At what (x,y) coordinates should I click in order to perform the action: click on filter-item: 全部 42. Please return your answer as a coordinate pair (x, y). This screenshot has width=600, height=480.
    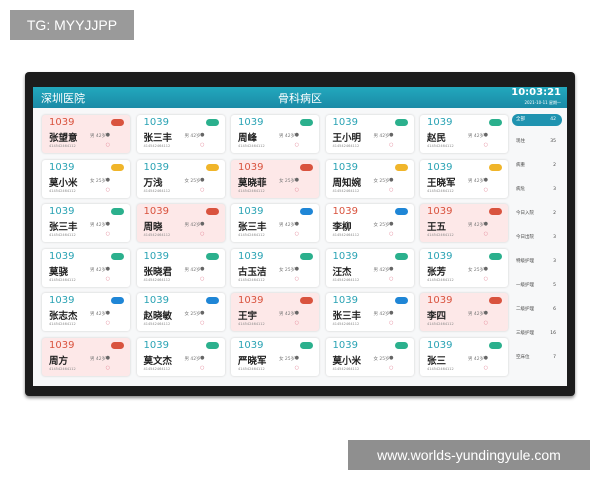
    Looking at the image, I should click on (537, 120).